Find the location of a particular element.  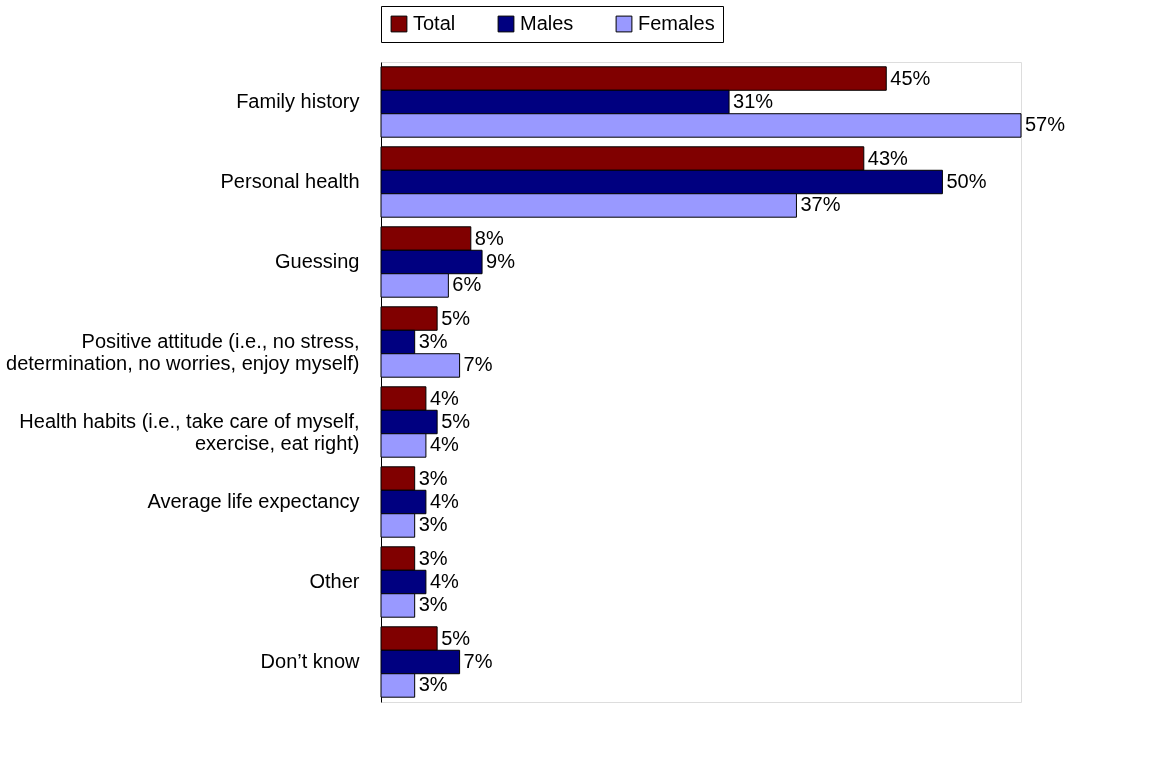

y-tick-label: Positive attitude (i.e., no stress, determination, no worries, enjoy myself) is located at coordinates (183, 352).